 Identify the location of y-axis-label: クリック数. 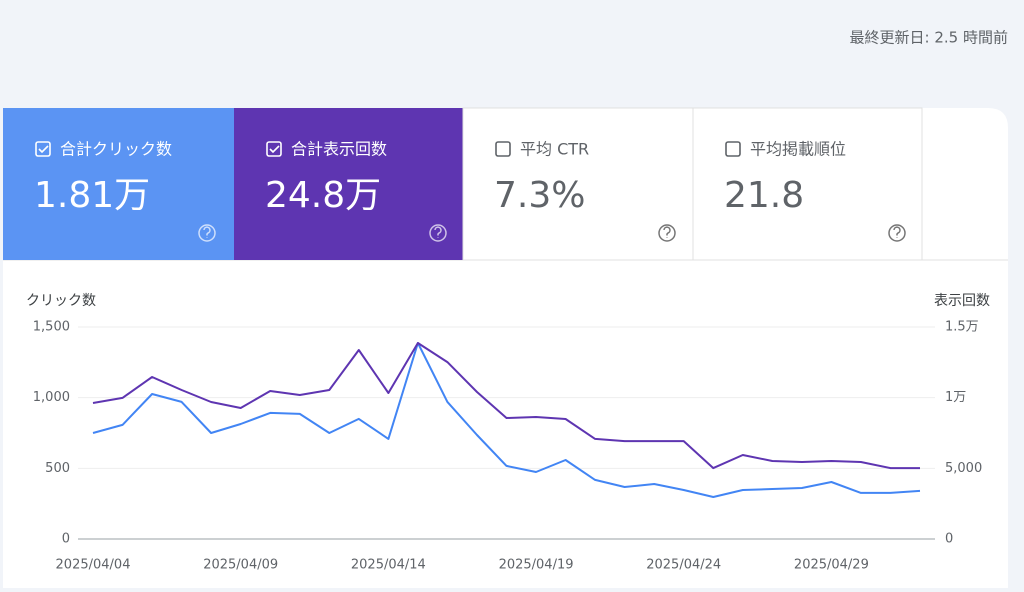
(61, 301).